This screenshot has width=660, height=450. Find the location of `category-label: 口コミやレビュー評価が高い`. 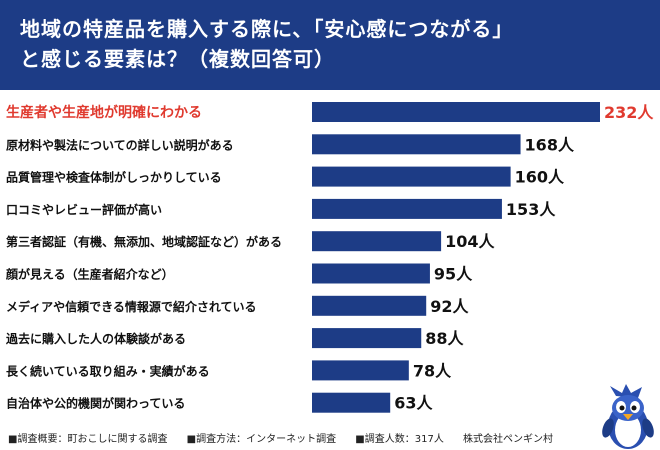

category-label: 口コミやレビュー評価が高い is located at coordinates (84, 209).